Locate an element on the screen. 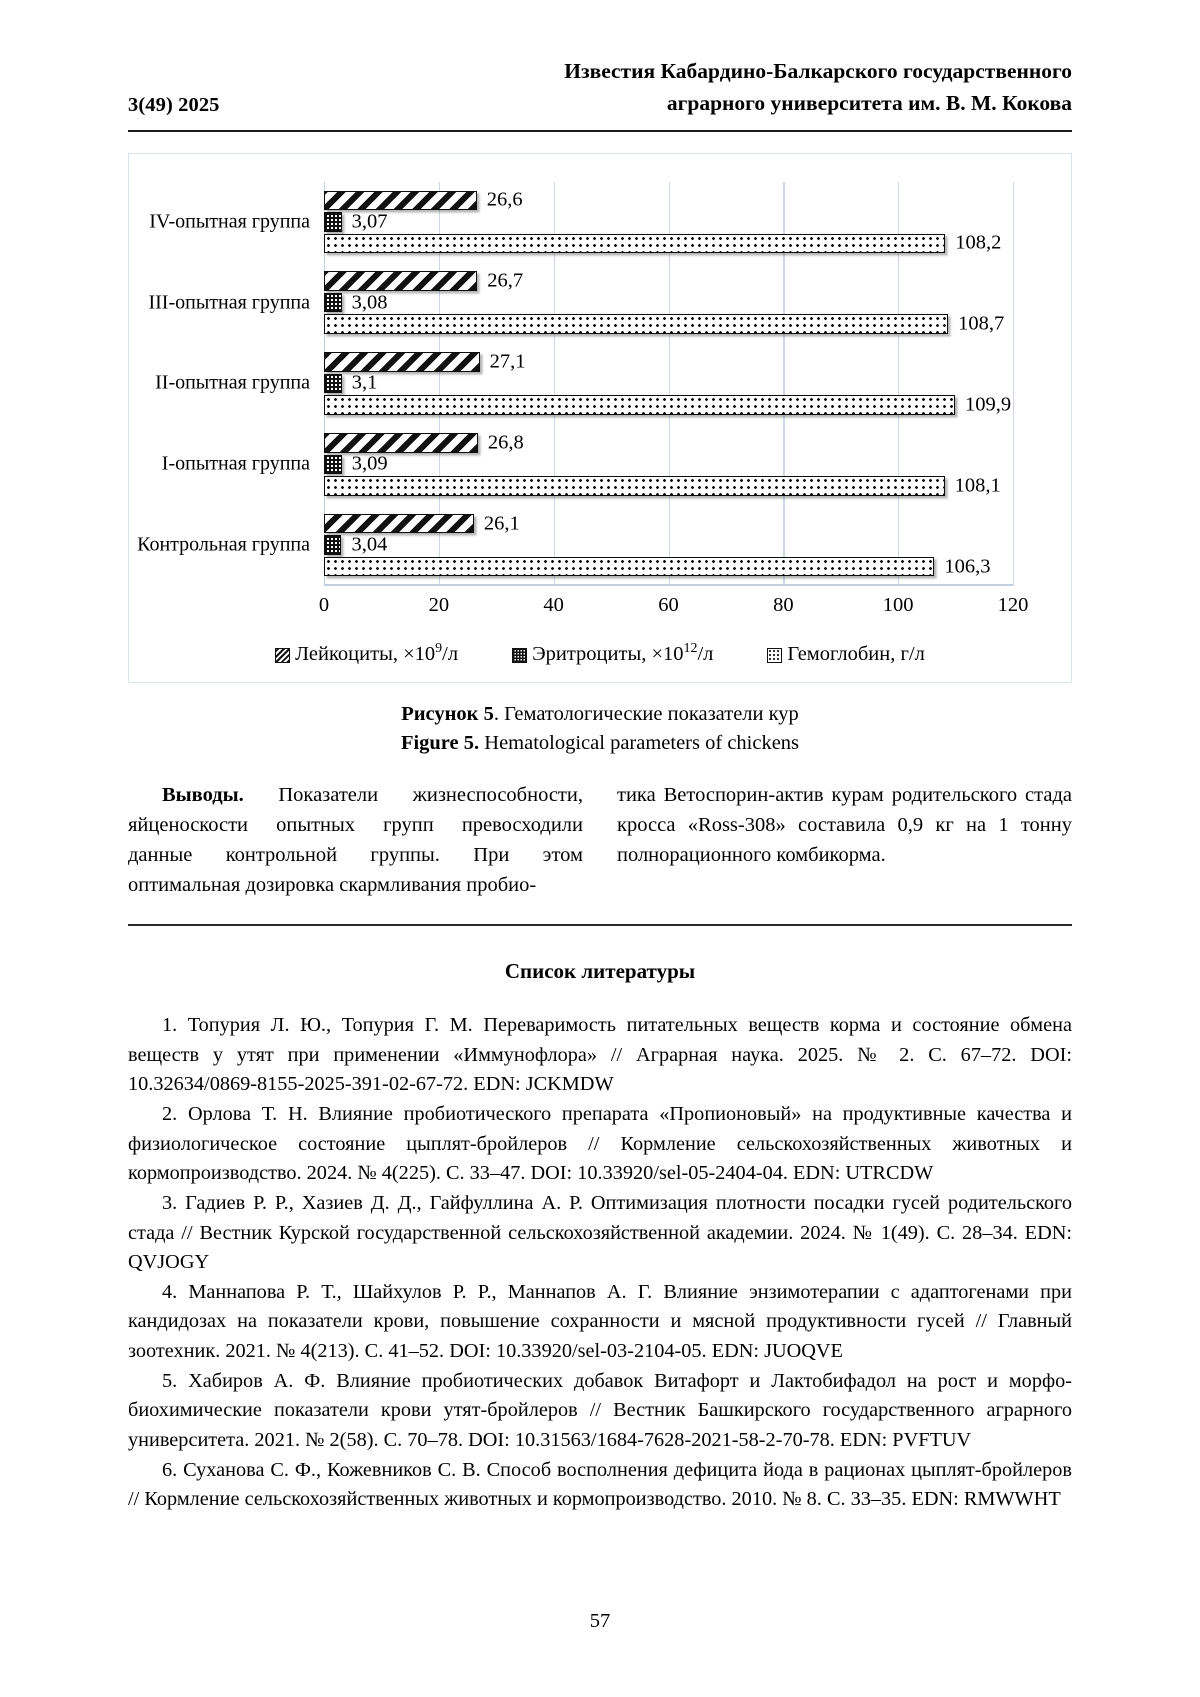 The image size is (1200, 1697). chart-legend-label: Эритроциты, ×1012/л is located at coordinates (623, 652).